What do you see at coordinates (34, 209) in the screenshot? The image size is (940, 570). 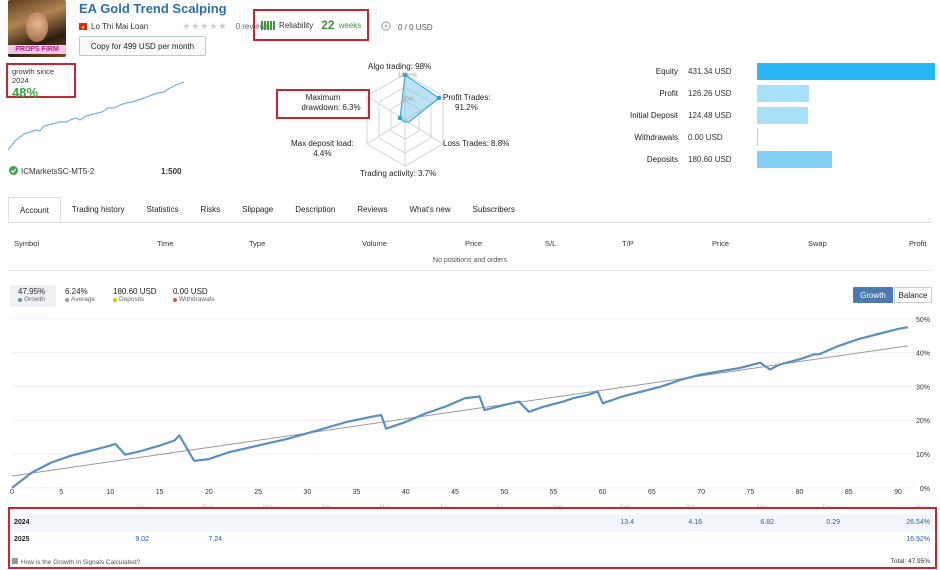 I see `tab-account: Account` at bounding box center [34, 209].